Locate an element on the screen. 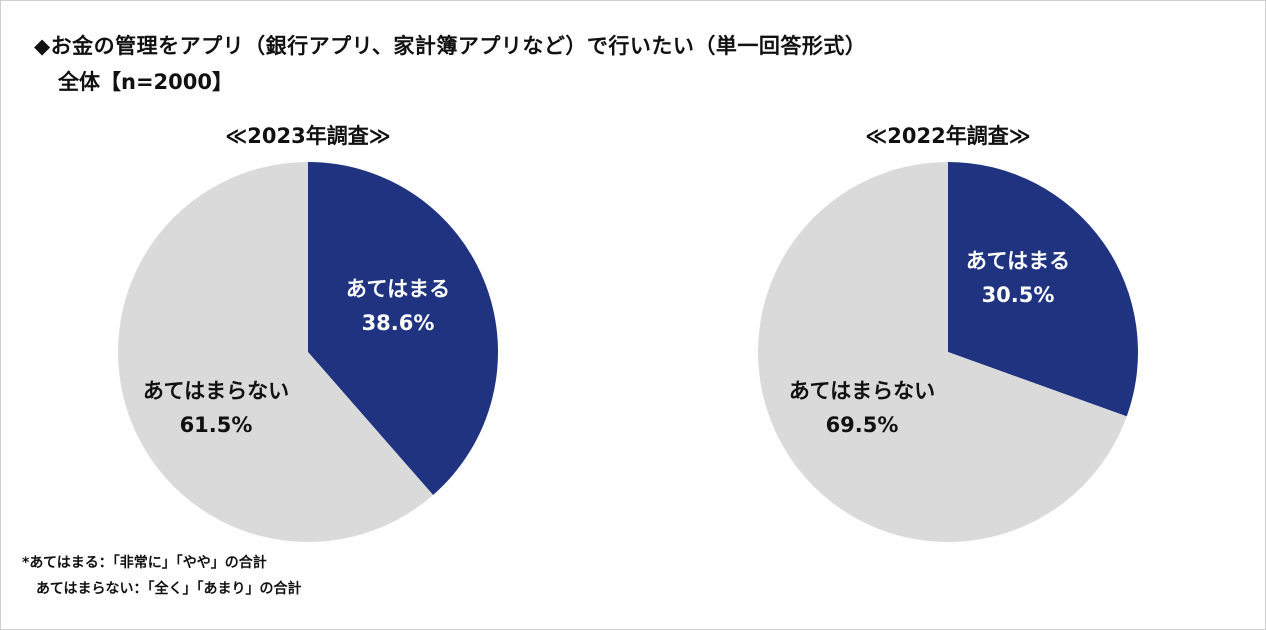 This screenshot has width=1266, height=630. slice-value-2023-negative: 61.5% is located at coordinates (216, 425).